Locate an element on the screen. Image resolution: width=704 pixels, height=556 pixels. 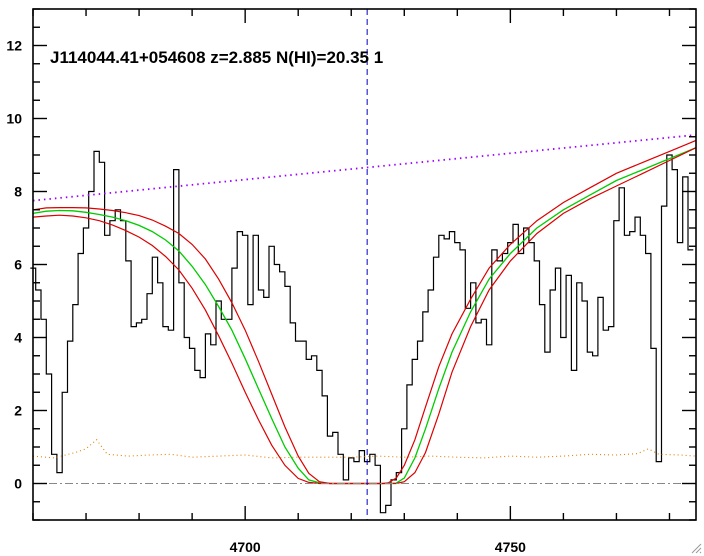
y-tick-label: 4 is located at coordinates (18, 338).